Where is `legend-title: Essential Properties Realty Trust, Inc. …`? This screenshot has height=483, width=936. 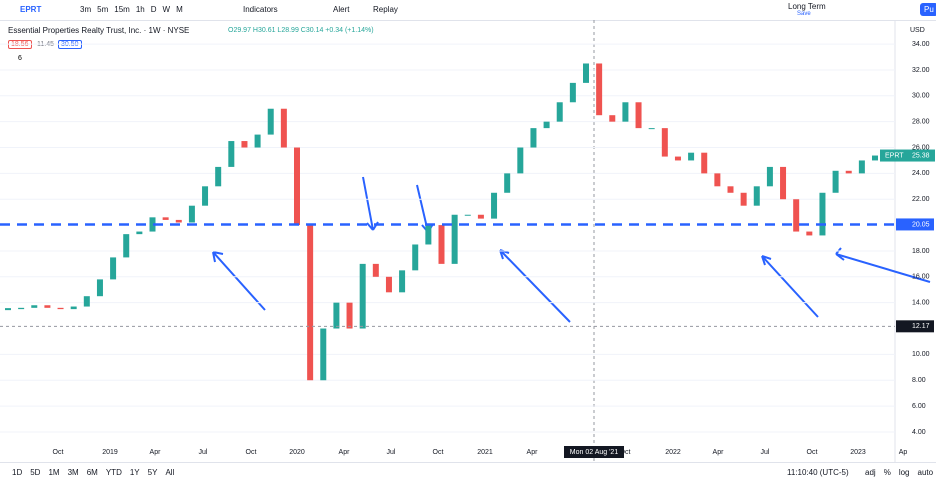
legend-title: Essential Properties Realty Trust, Inc. … is located at coordinates (99, 30).